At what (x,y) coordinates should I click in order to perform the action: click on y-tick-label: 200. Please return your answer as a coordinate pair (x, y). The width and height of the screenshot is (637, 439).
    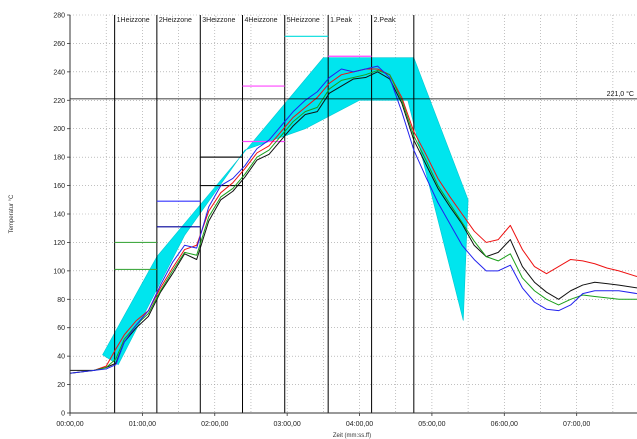
    Looking at the image, I should click on (59, 129).